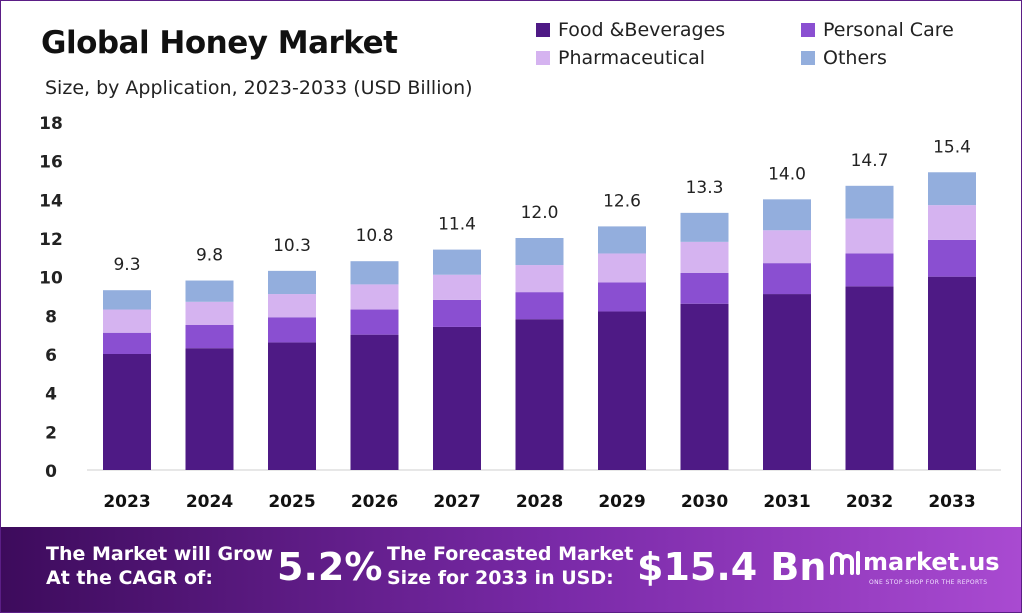 This screenshot has height=615, width=1024. What do you see at coordinates (375, 236) in the screenshot?
I see `total-value-label: 10.8` at bounding box center [375, 236].